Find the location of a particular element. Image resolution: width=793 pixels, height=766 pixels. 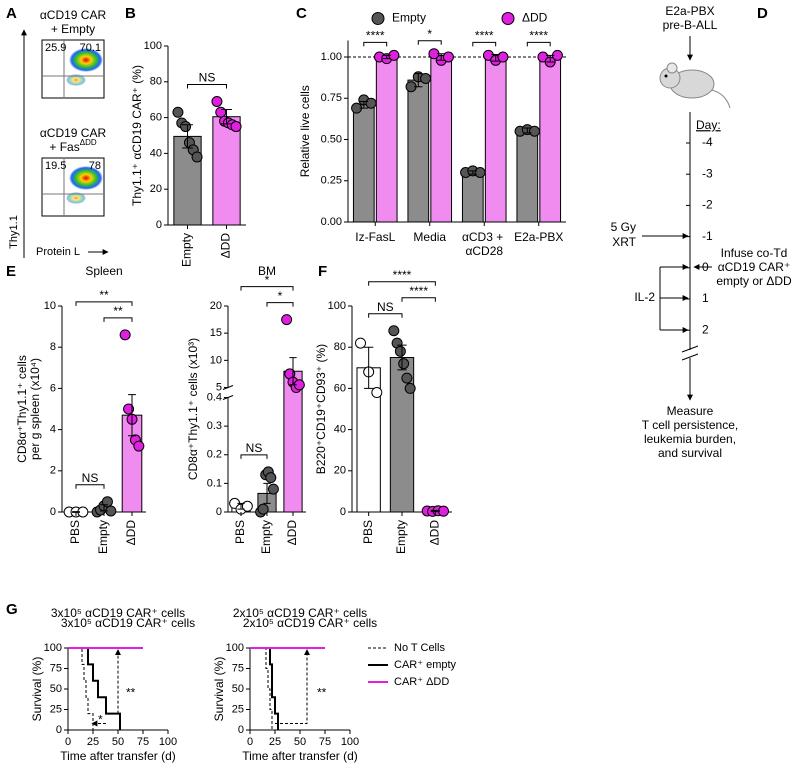

y-tick-label: 0.25 is located at coordinates (331, 181).